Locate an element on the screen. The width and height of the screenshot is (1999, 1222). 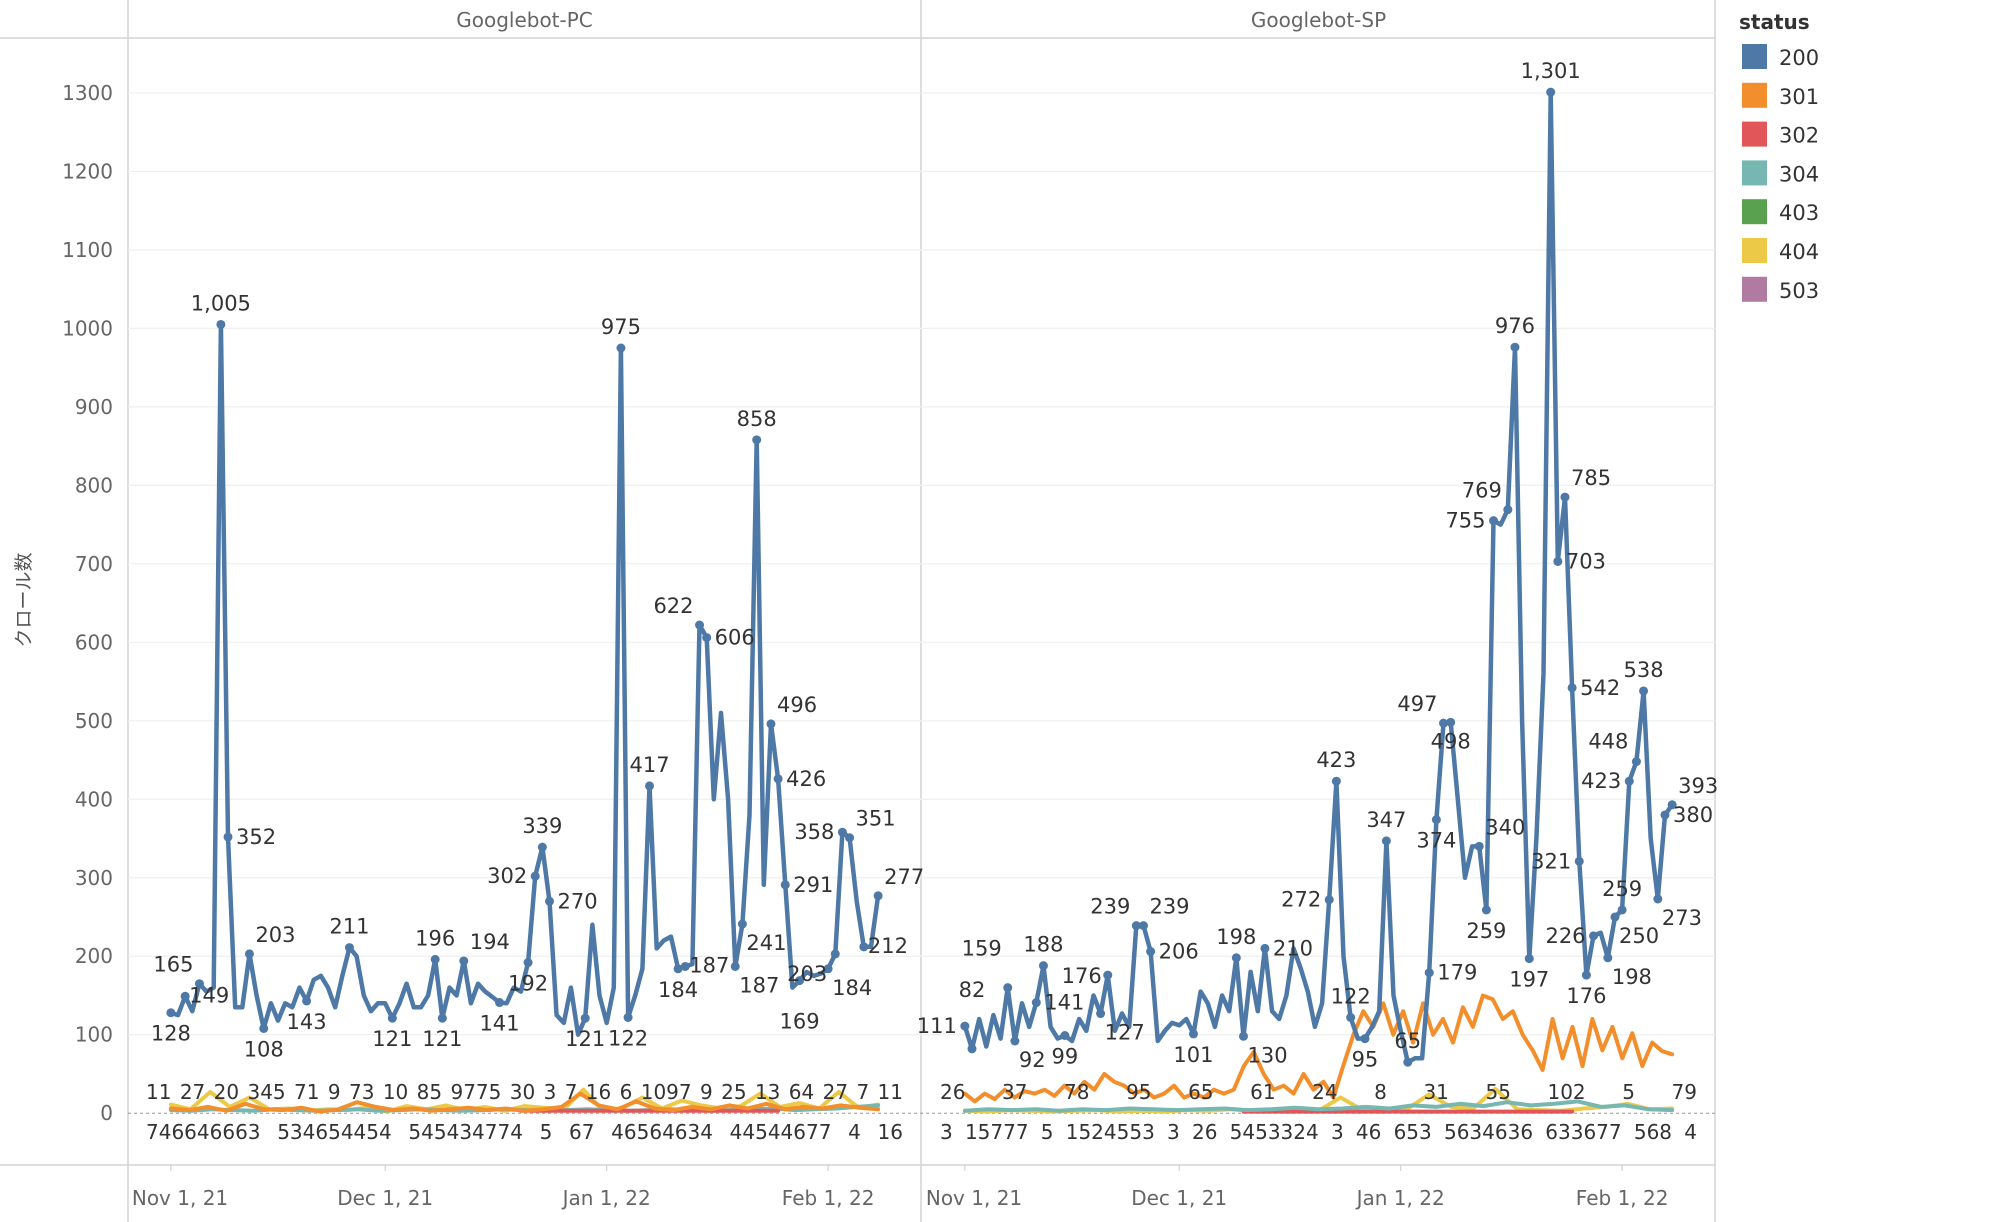
data-label: 92 is located at coordinates (1032, 1060).